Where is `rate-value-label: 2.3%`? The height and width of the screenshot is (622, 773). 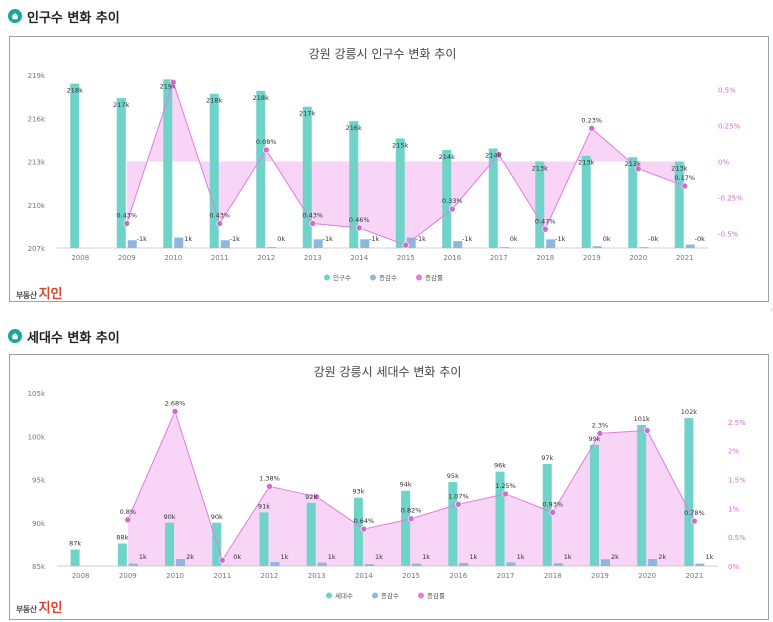
rate-value-label: 2.3% is located at coordinates (600, 425).